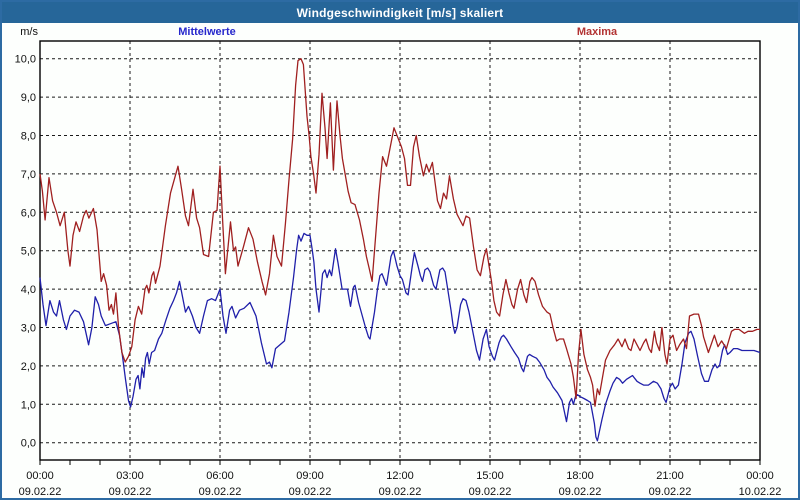 This screenshot has height=500, width=800. I want to click on legend-mittelwerte: Mittelwerte, so click(207, 32).